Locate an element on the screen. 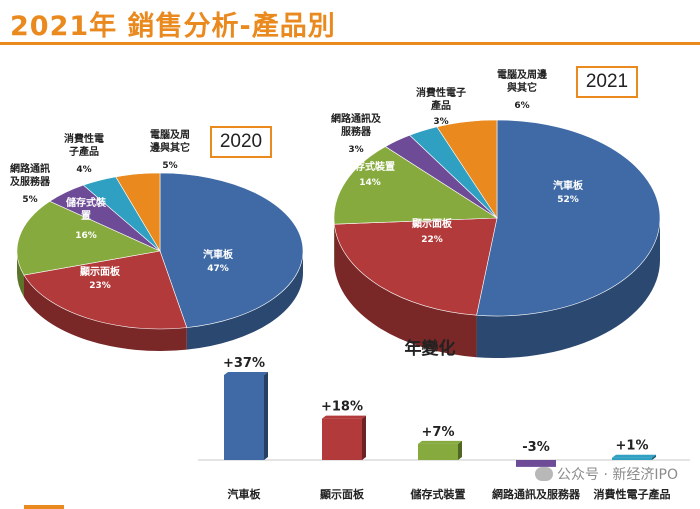 The height and width of the screenshot is (509, 700). pie-slice-value-2: 16% is located at coordinates (86, 236).